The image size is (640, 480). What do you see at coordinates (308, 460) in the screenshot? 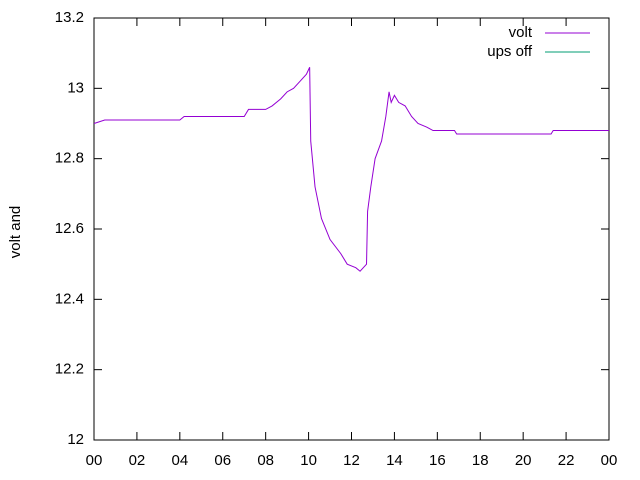
I see `x-tick-label: 10` at bounding box center [308, 460].